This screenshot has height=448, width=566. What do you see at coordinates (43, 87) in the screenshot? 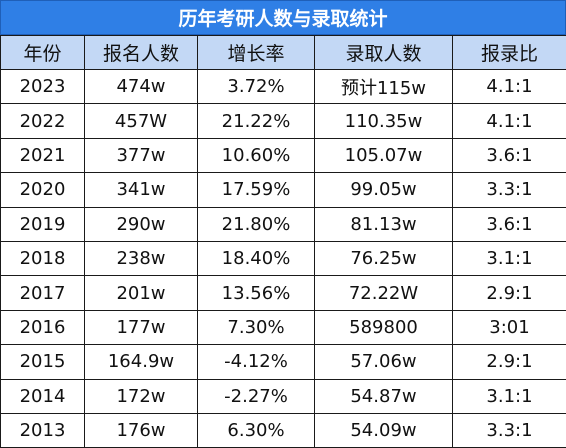
I see `cell-year: 2023` at bounding box center [43, 87].